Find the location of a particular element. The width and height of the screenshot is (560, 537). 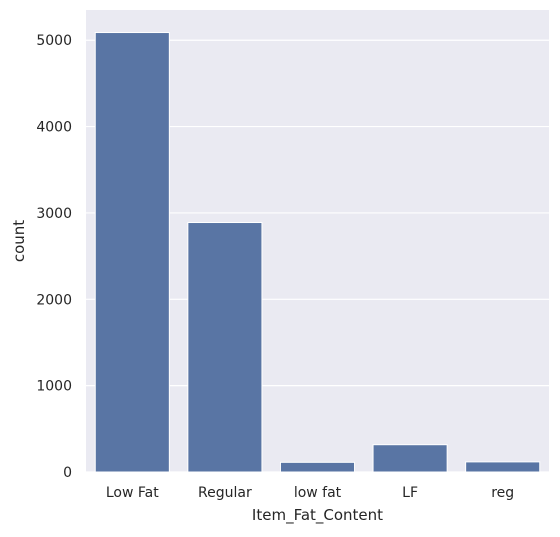

y-tick-labels: 0 1000 2000 3000 4000 5000 is located at coordinates (54, 257).